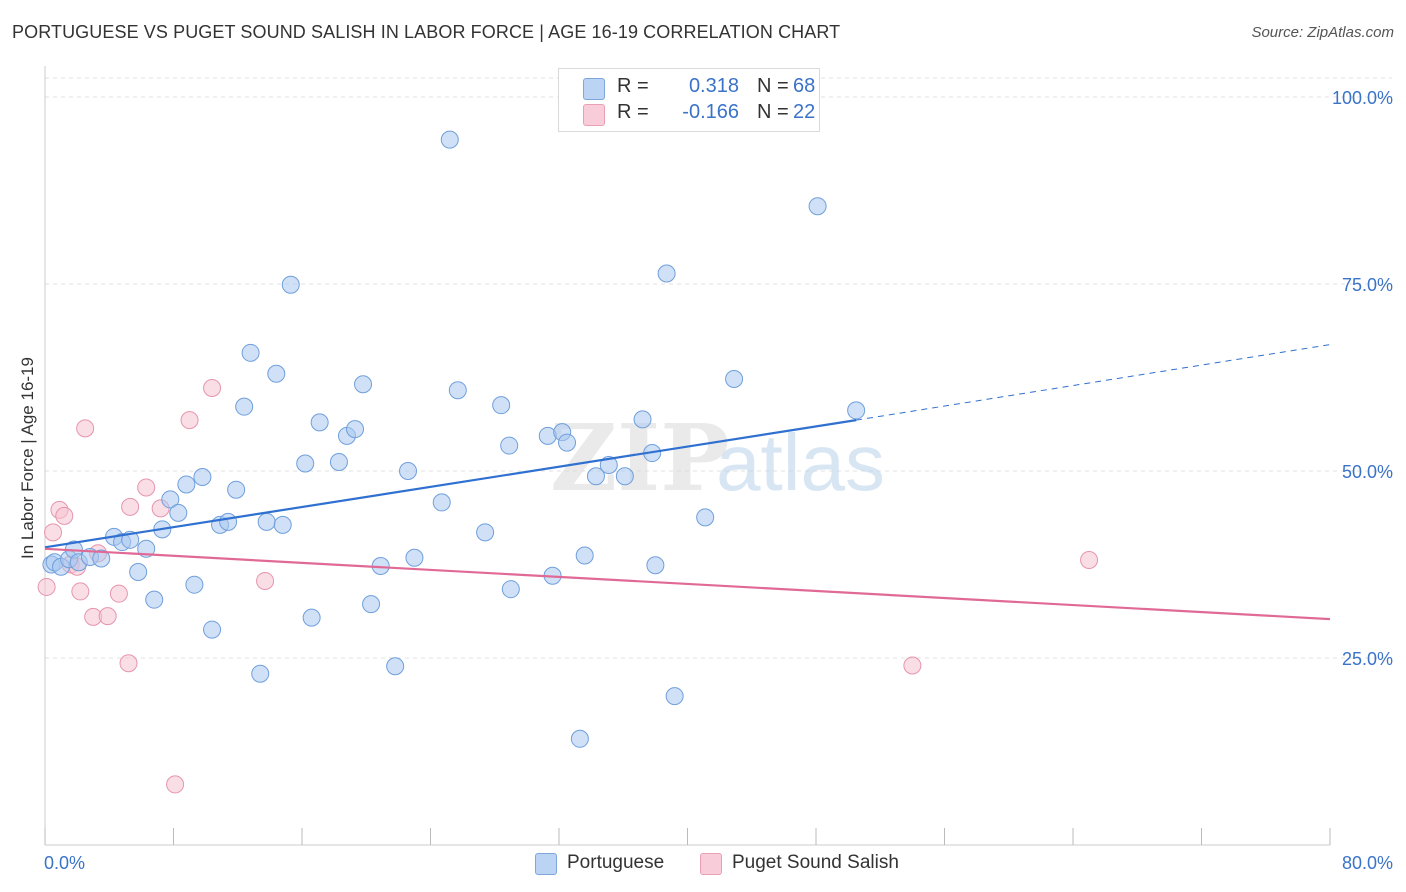  Describe the element at coordinates (1367, 863) in the screenshot. I see `x-tick-label: 80.0%` at that location.